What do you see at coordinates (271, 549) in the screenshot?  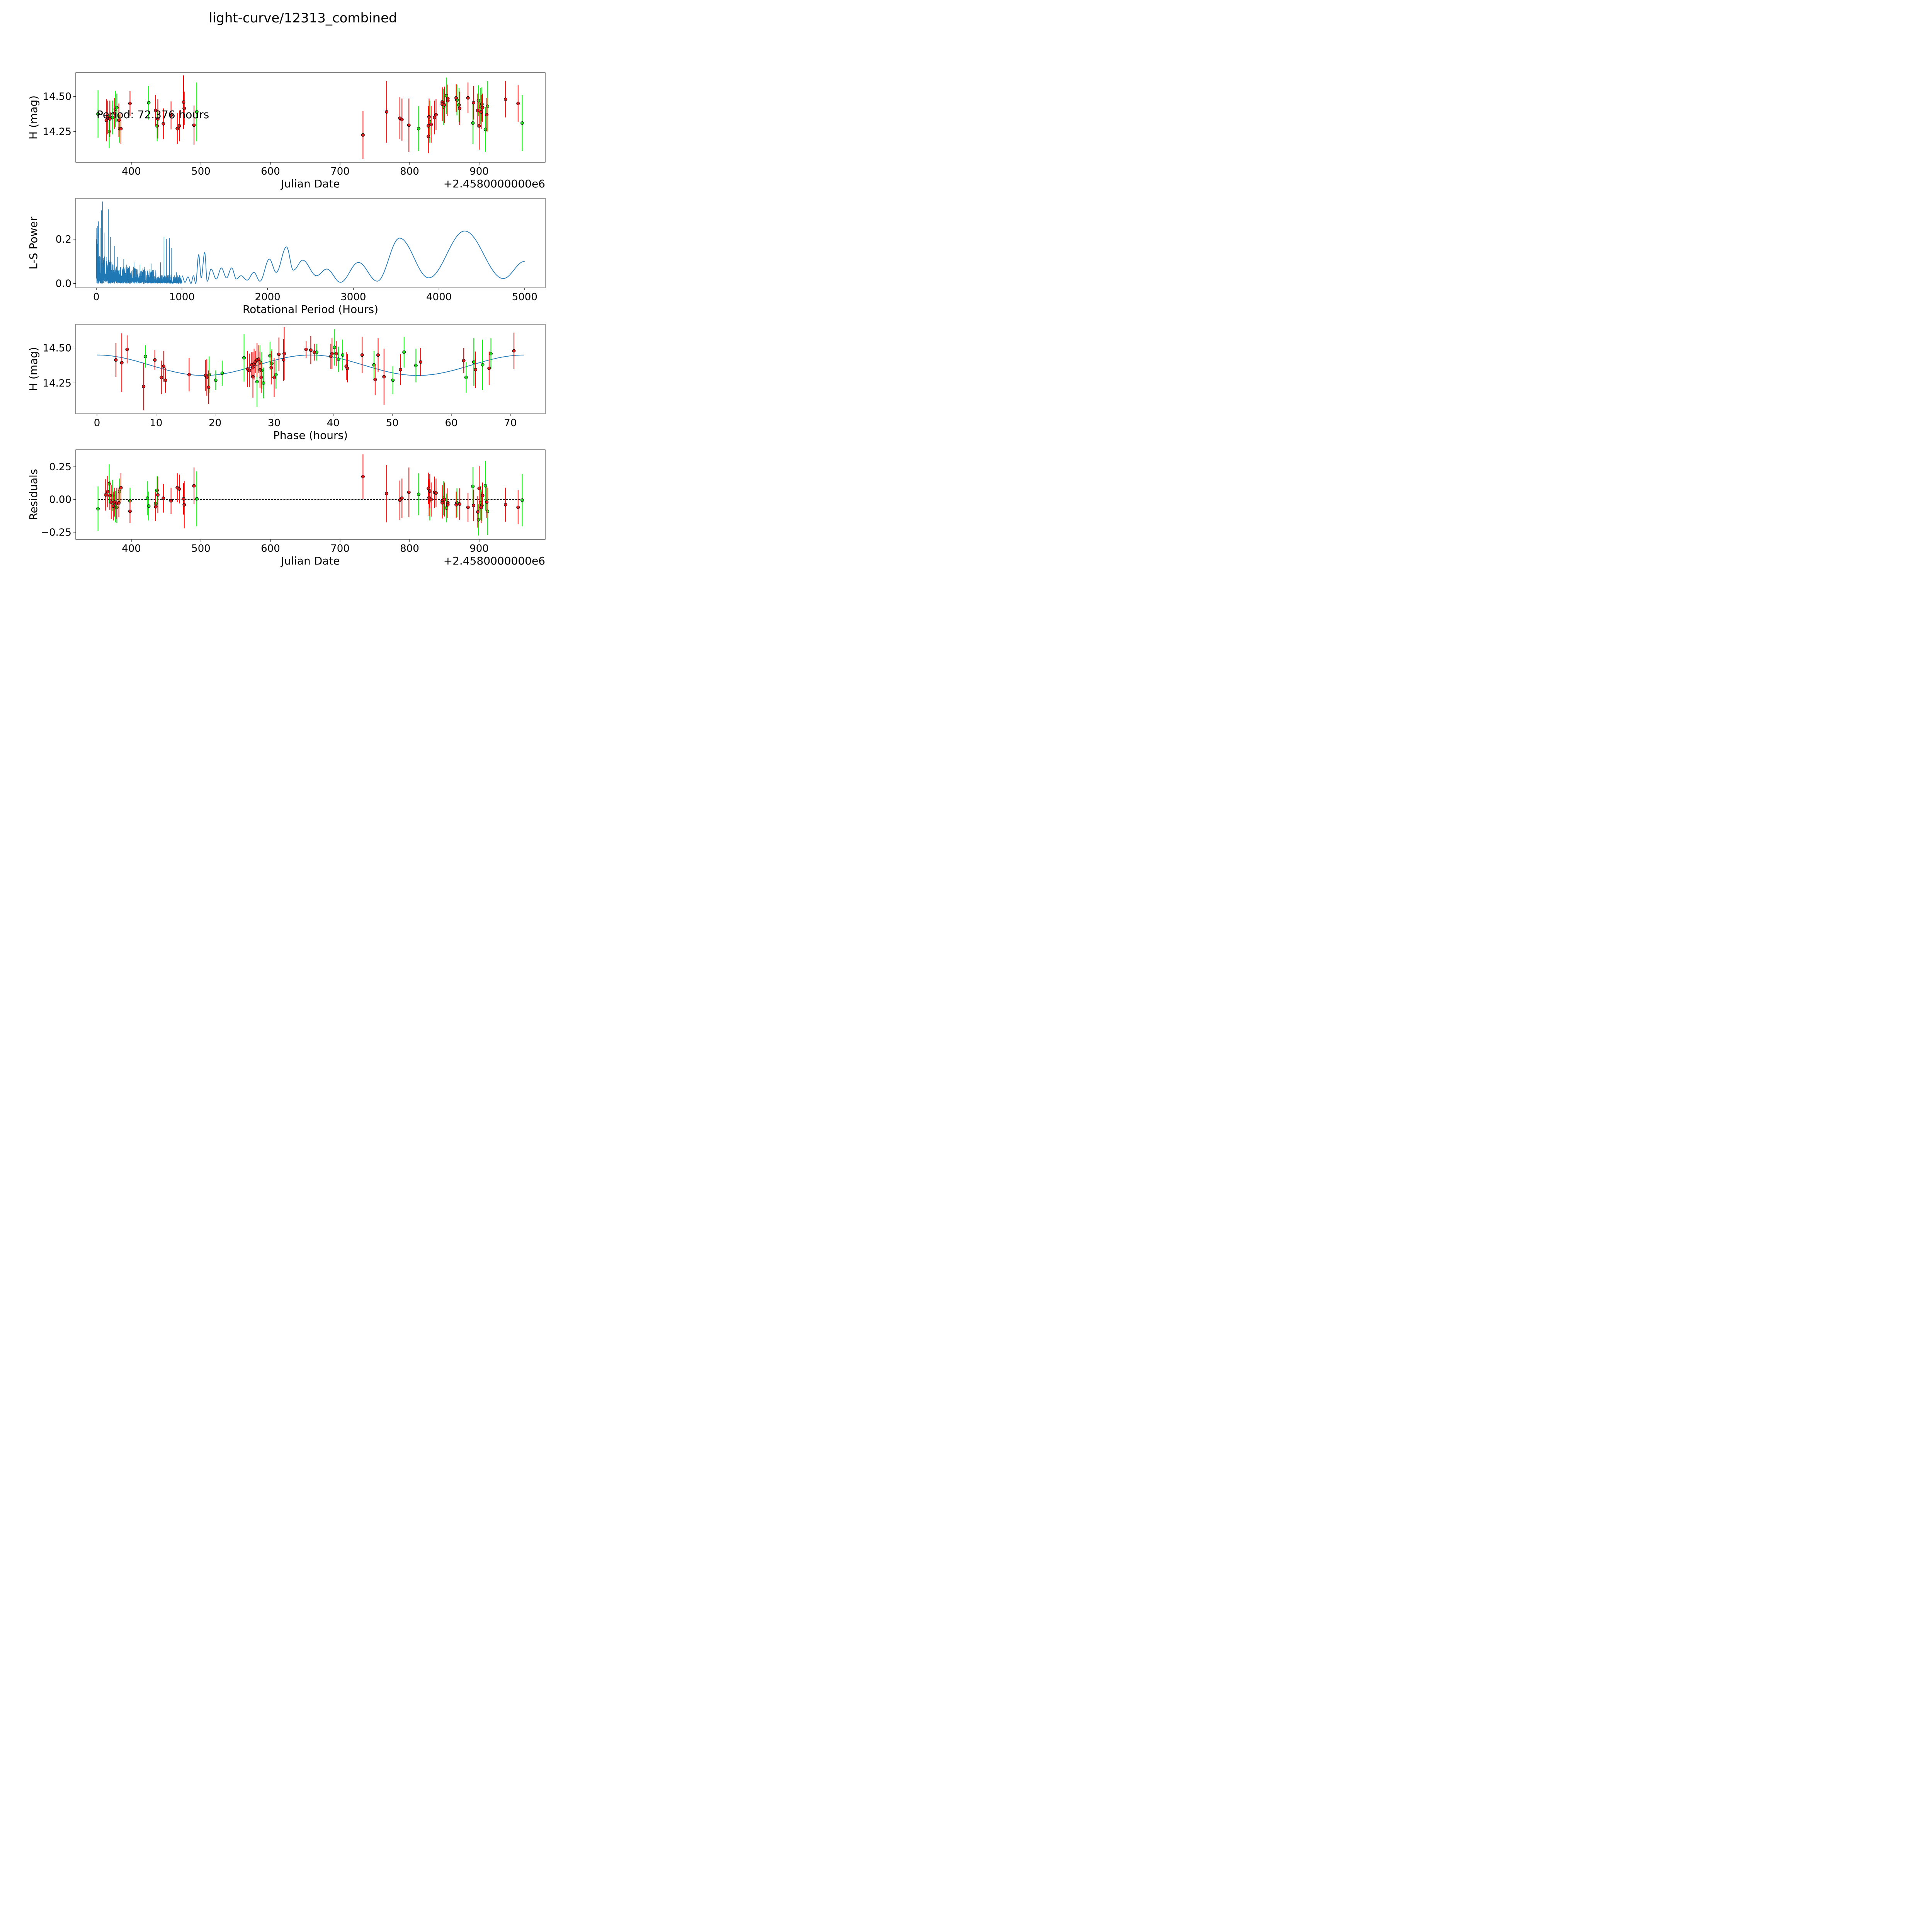 I see `x-tick-label: 600` at bounding box center [271, 549].